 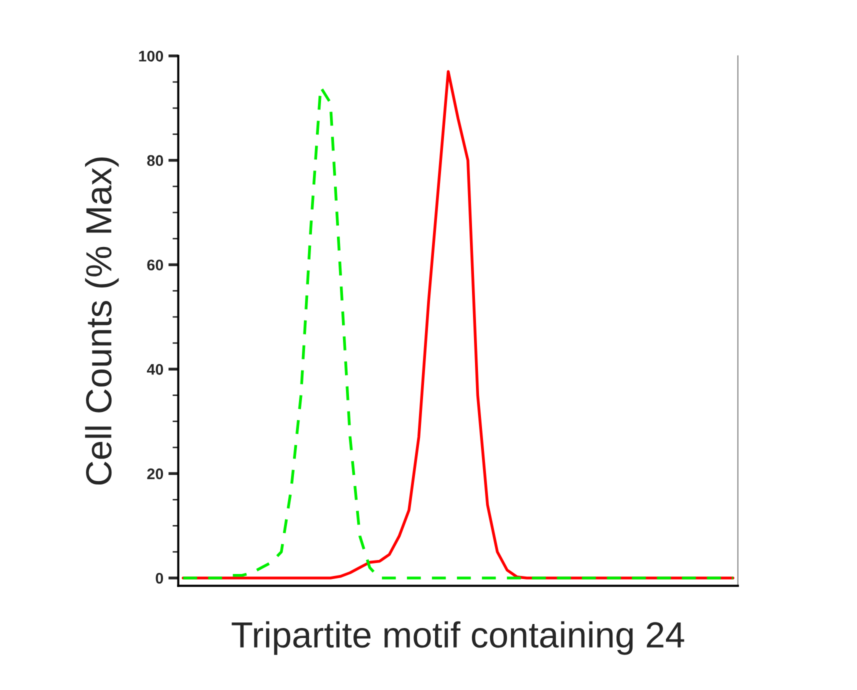 What do you see at coordinates (155, 369) in the screenshot?
I see `y-tick-label: 40` at bounding box center [155, 369].